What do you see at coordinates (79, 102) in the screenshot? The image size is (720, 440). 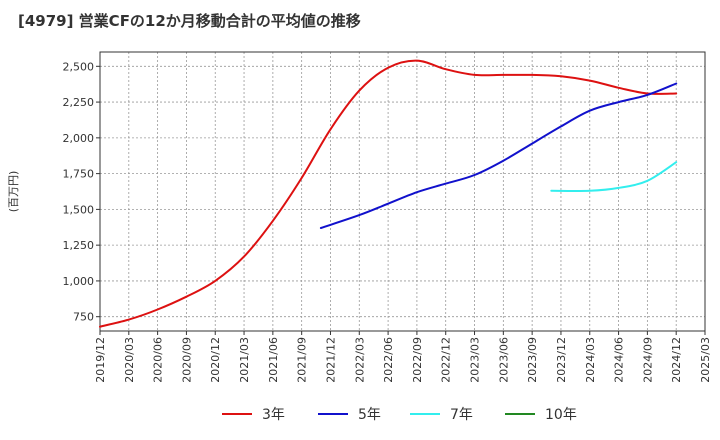 I see `y-tick-label: 2,250` at bounding box center [79, 102].